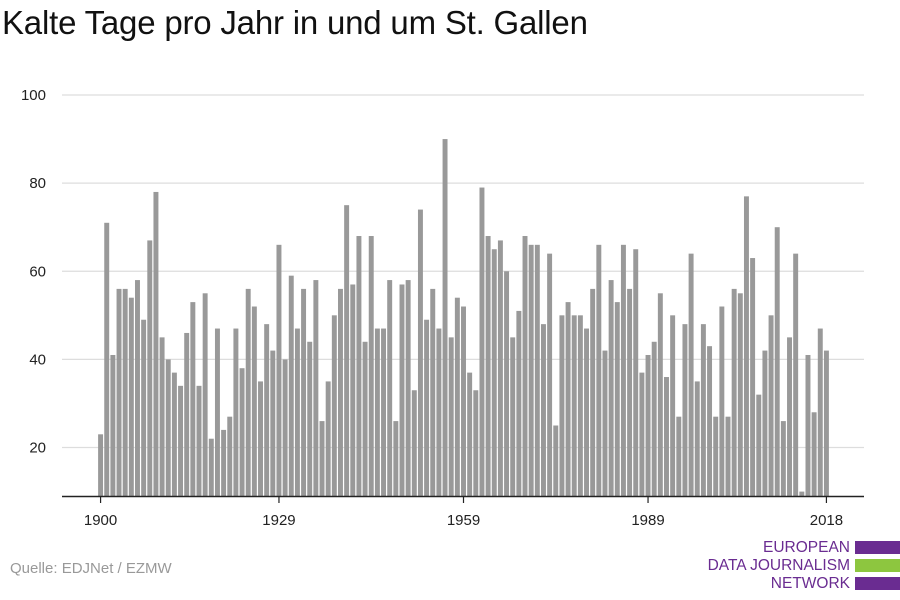 The width and height of the screenshot is (900, 600). Describe the element at coordinates (777, 361) in the screenshot. I see `bar-2010` at that location.